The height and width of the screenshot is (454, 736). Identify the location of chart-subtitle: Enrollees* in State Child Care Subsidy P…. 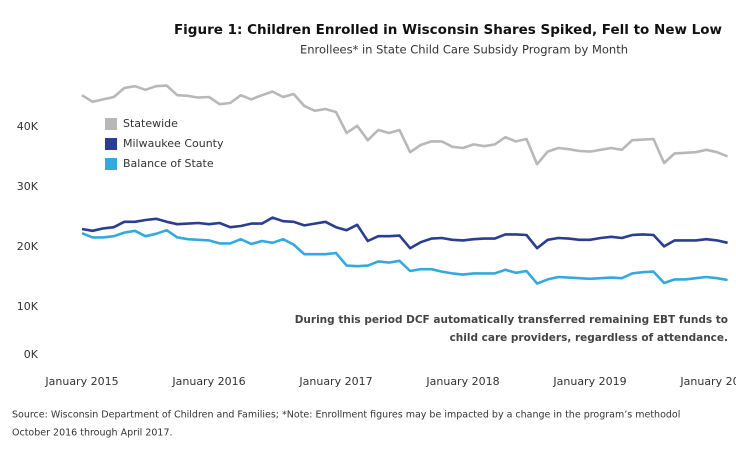
(464, 50).